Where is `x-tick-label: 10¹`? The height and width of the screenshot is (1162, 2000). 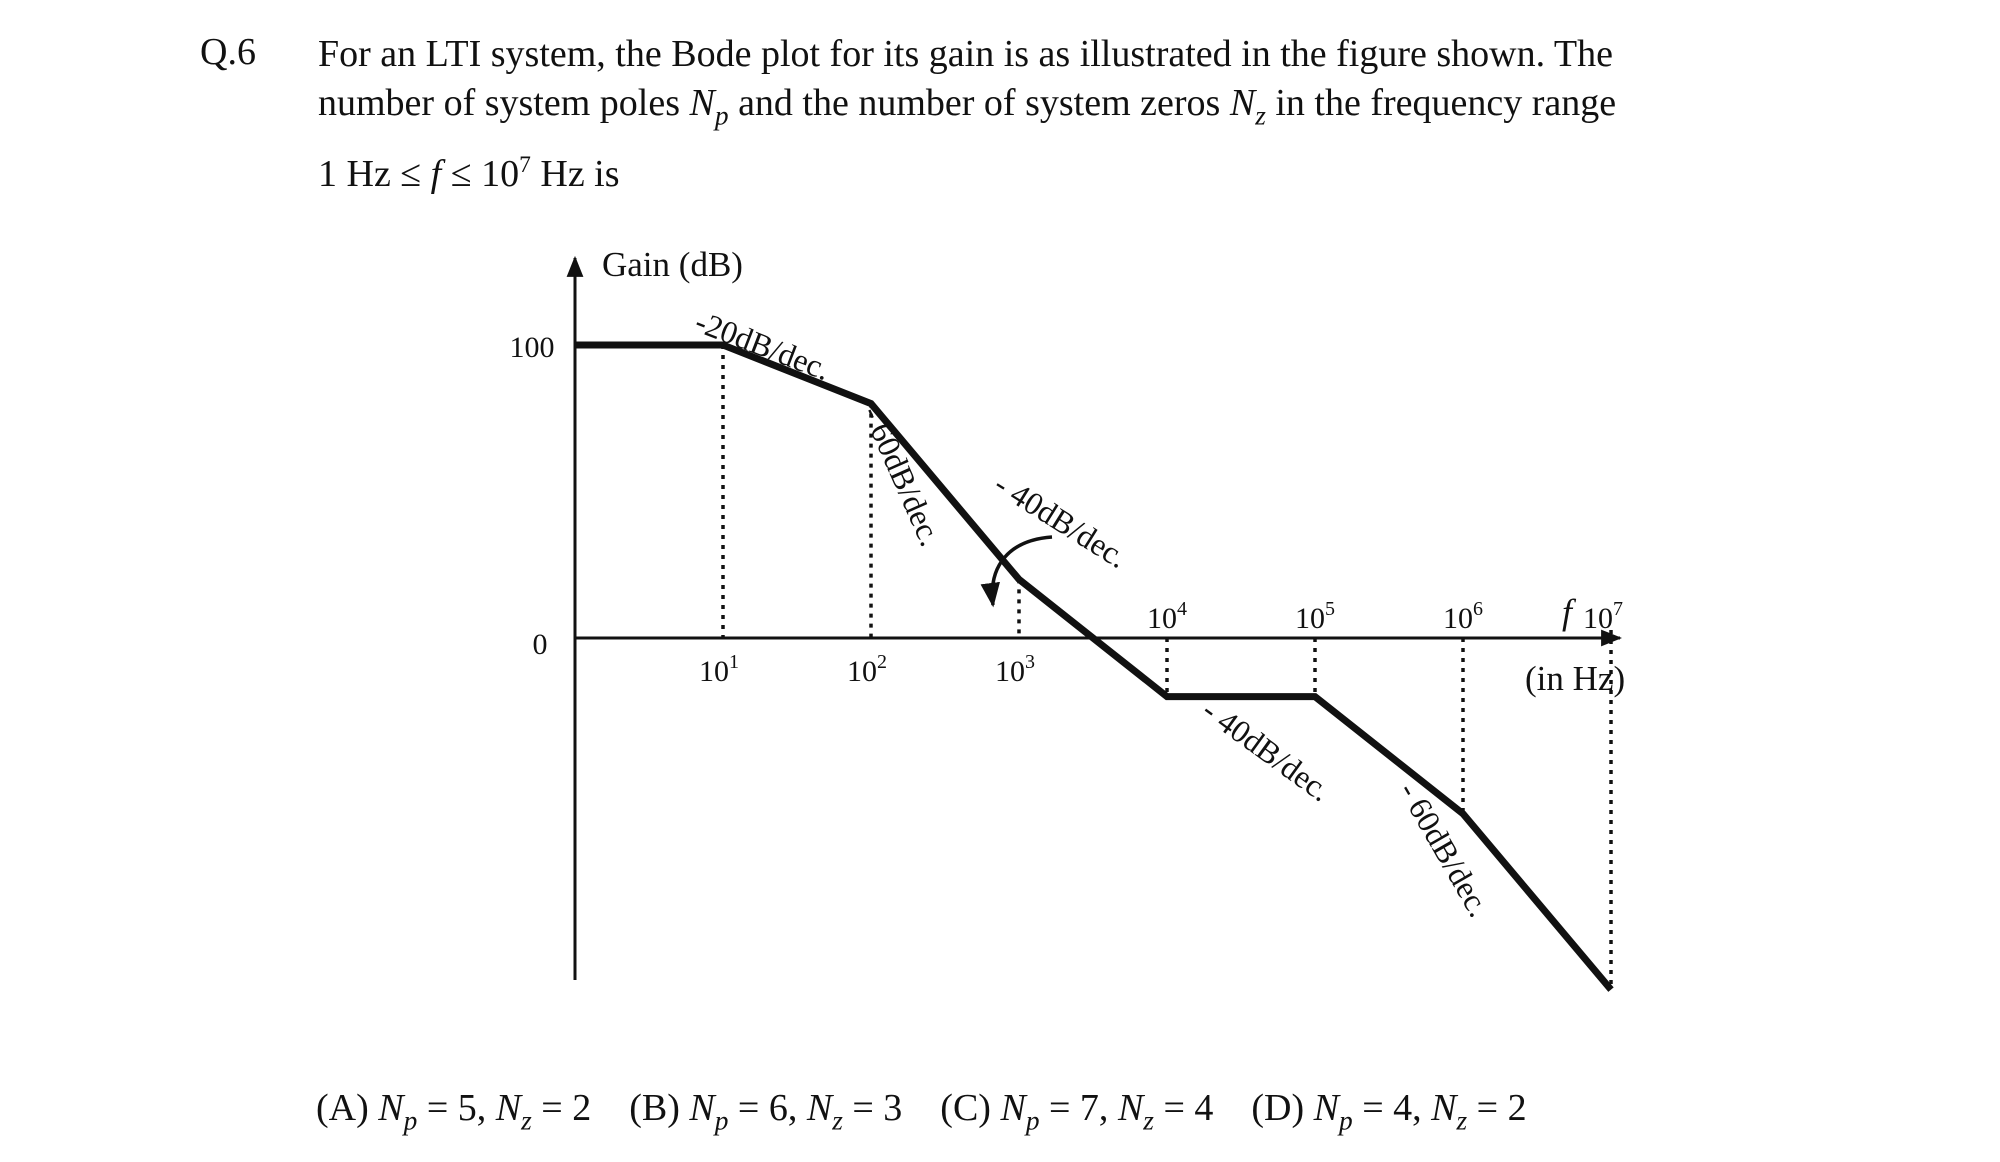
x-tick-label: 10¹ is located at coordinates (719, 669).